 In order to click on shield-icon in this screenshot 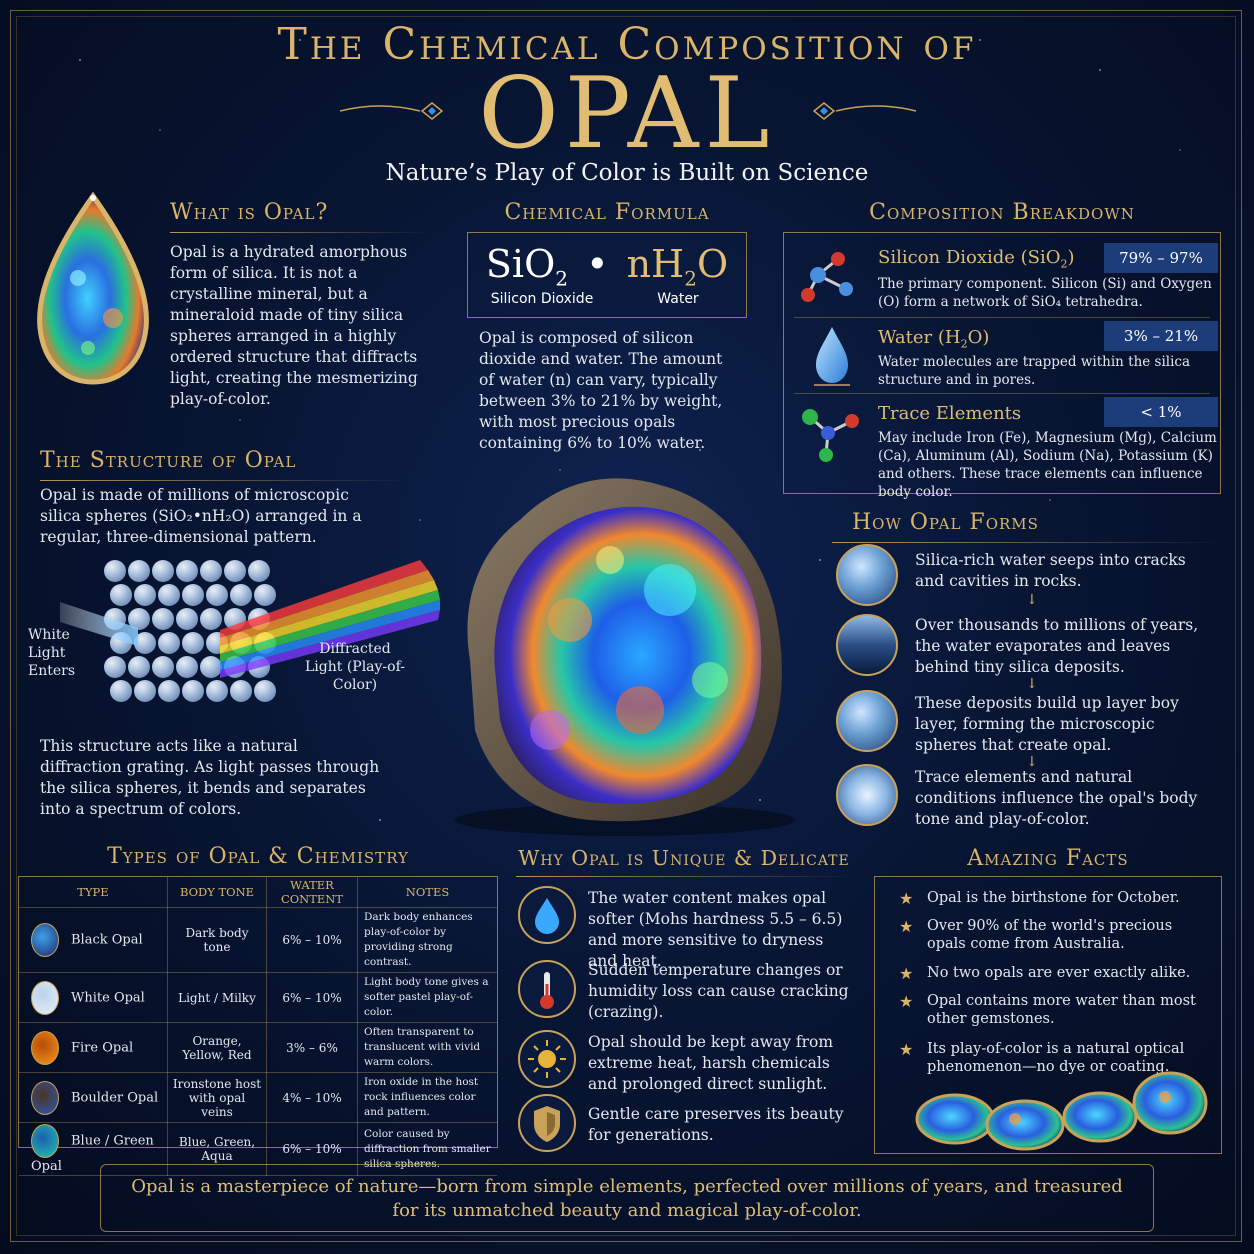, I will do `click(547, 1124)`.